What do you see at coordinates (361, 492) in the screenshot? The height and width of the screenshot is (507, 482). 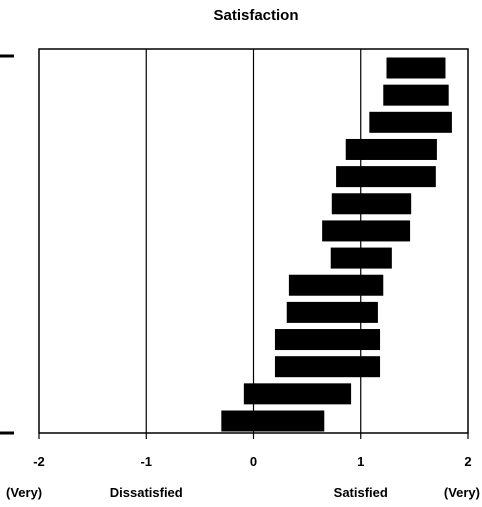 I see `x-axis-label: Satisfied` at bounding box center [361, 492].